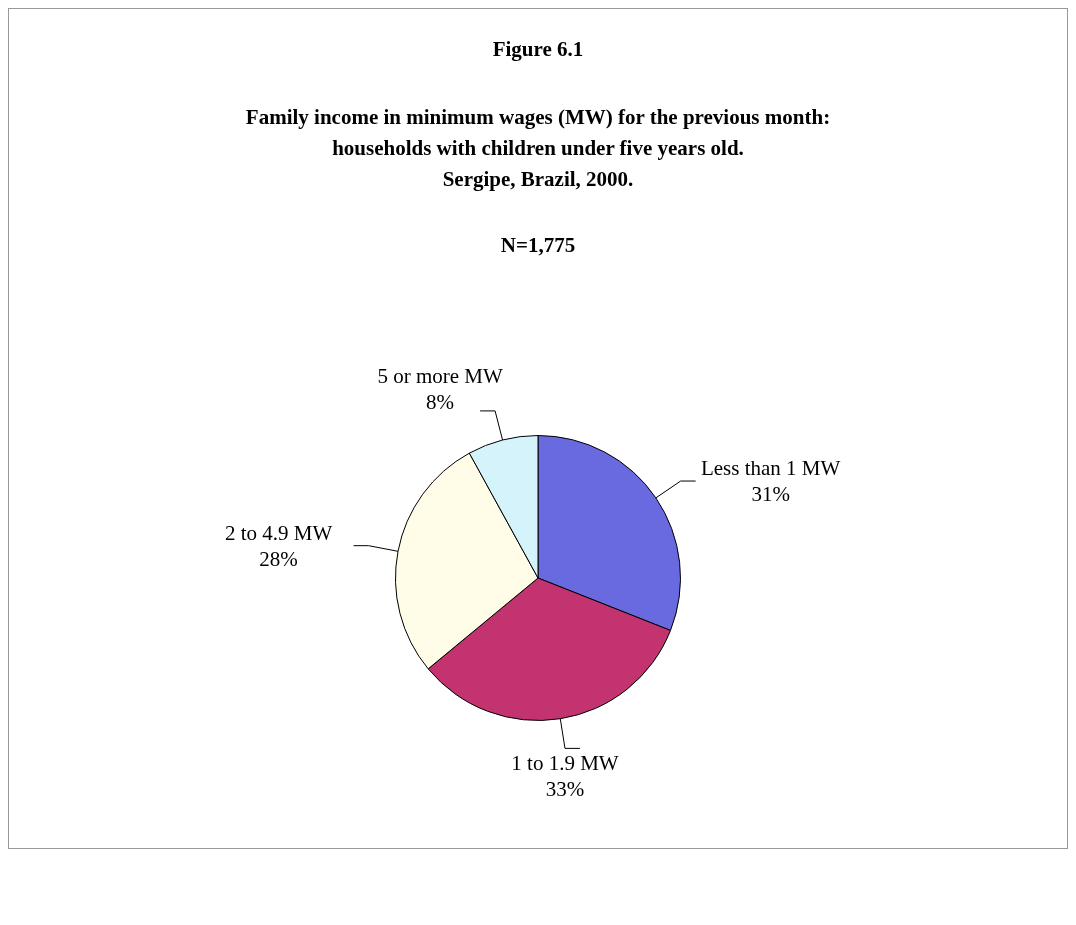  I want to click on chart-subtitle: Family income in minimum wages (MW) for the previous month: households with children under five years old. Sergipe, Brazil, 2000., so click(538, 148).